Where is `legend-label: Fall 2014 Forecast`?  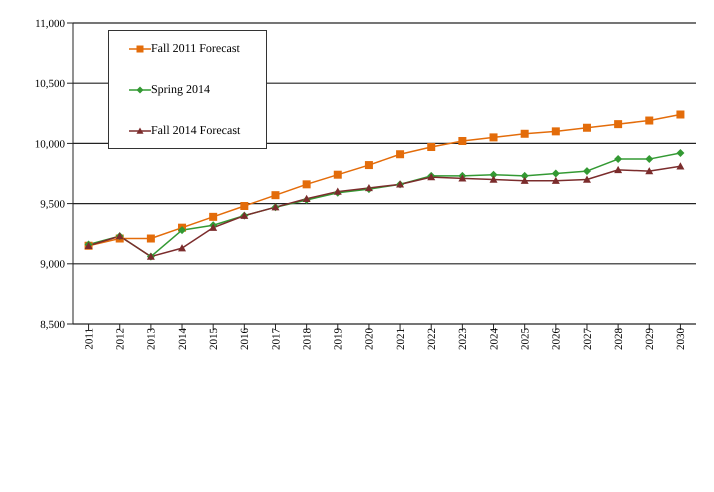 legend-label: Fall 2014 Forecast is located at coordinates (195, 130).